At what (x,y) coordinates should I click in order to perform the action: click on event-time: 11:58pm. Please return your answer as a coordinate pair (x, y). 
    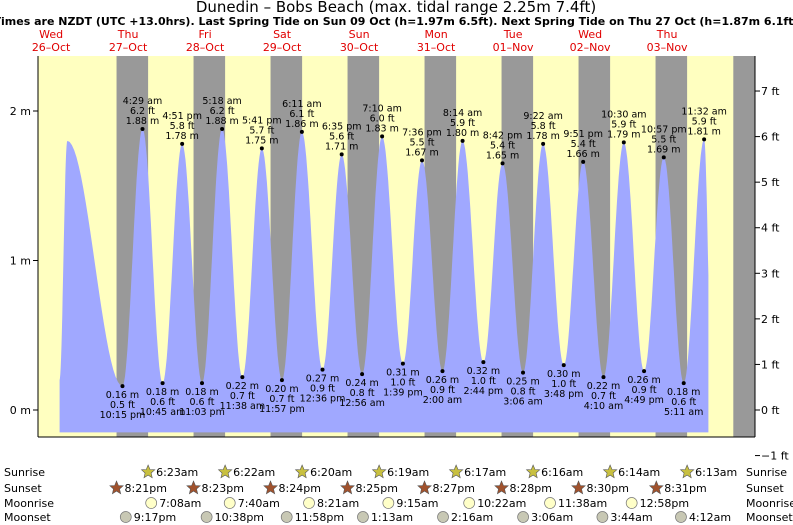
    Looking at the image, I should click on (319, 517).